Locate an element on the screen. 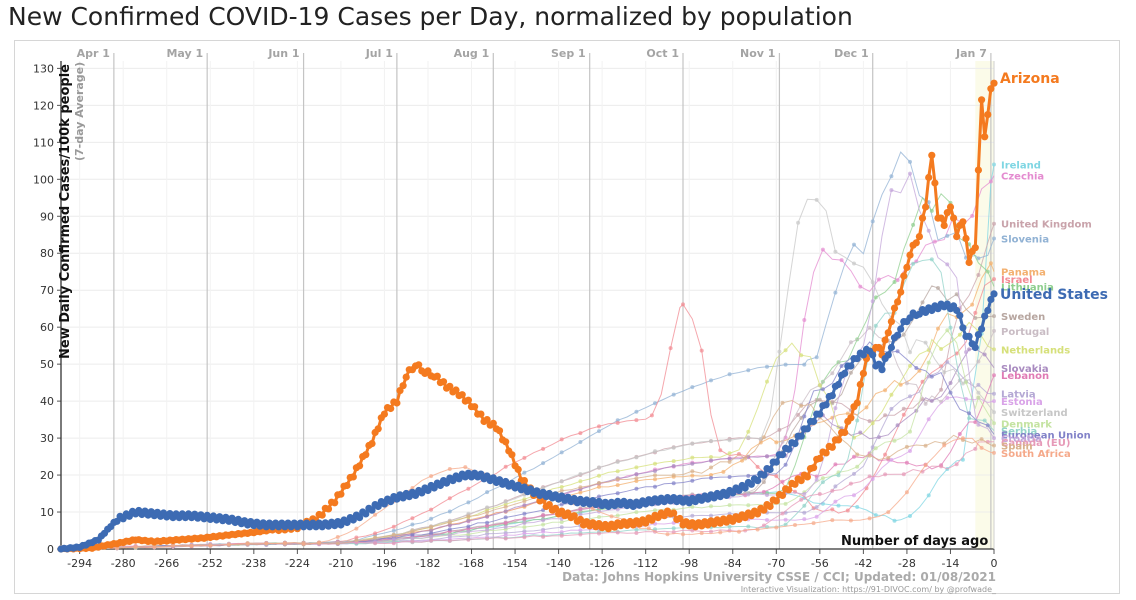 Image resolution: width=1136 pixels, height=600 pixels. series-label: Lebanon is located at coordinates (1025, 376).